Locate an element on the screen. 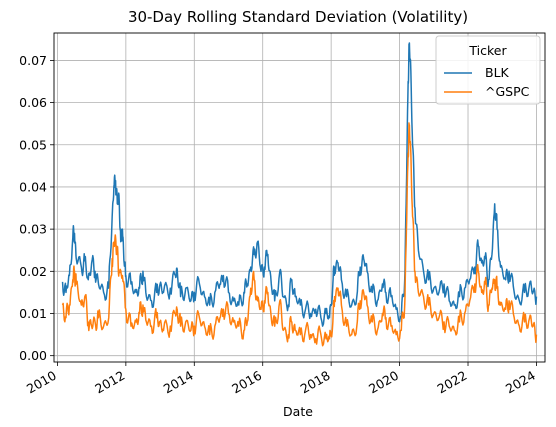 The image size is (556, 427). y-tick-label: 0.02 is located at coordinates (33, 271).